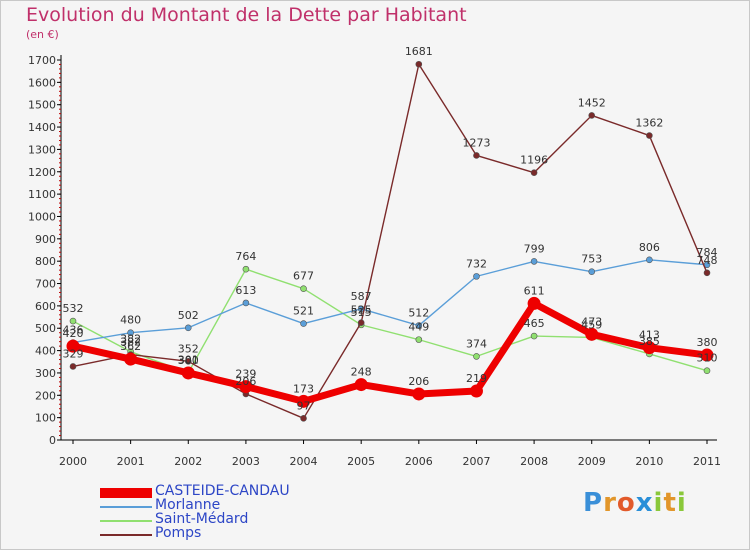 This screenshot has width=750, height=550. What do you see at coordinates (534, 248) in the screenshot?
I see `data-label-morlanne-2008: 799` at bounding box center [534, 248].